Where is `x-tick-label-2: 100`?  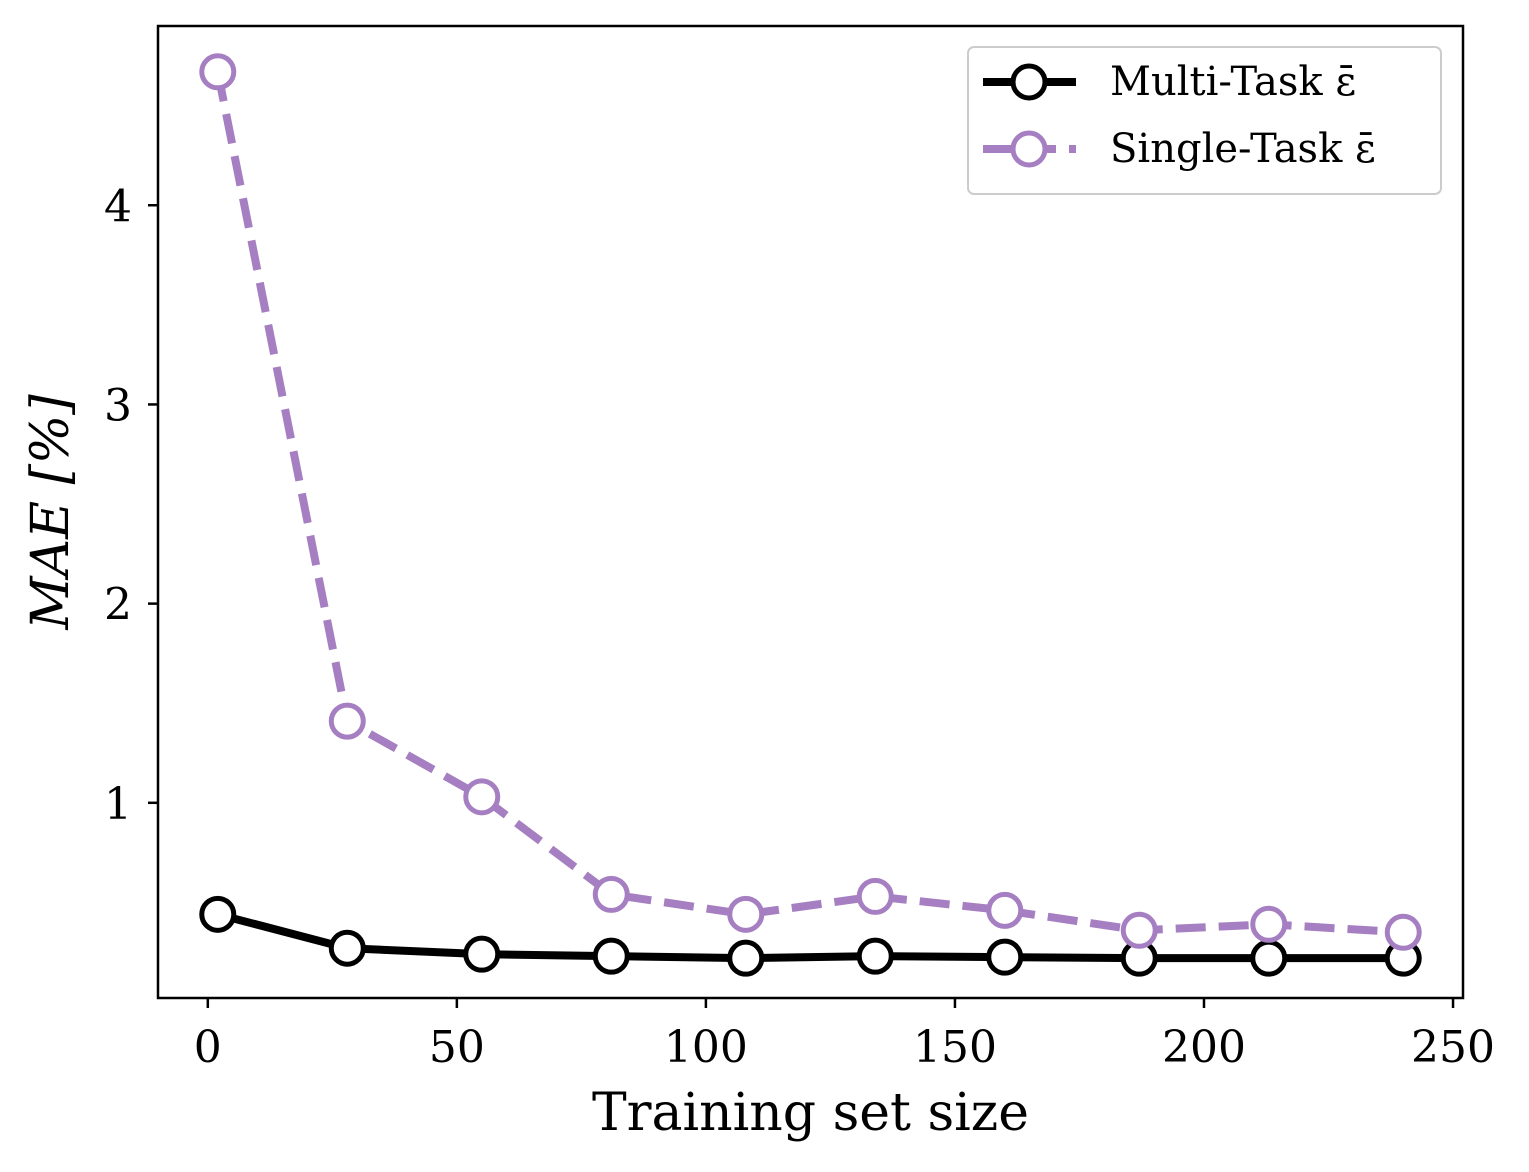
x-tick-label-2: 100 is located at coordinates (706, 1047).